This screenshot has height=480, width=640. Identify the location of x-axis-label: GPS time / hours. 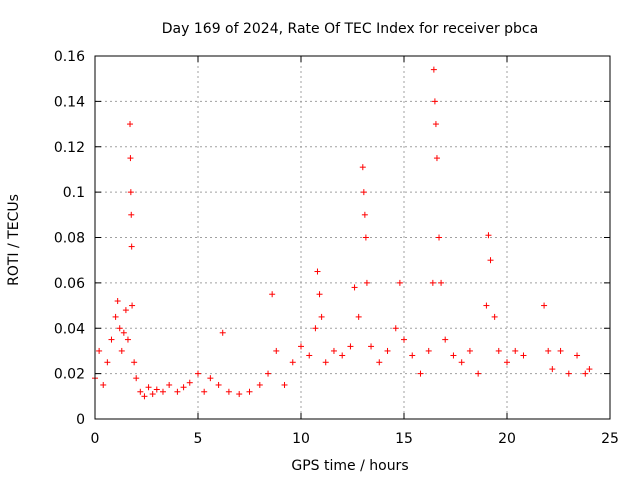
(349, 466).